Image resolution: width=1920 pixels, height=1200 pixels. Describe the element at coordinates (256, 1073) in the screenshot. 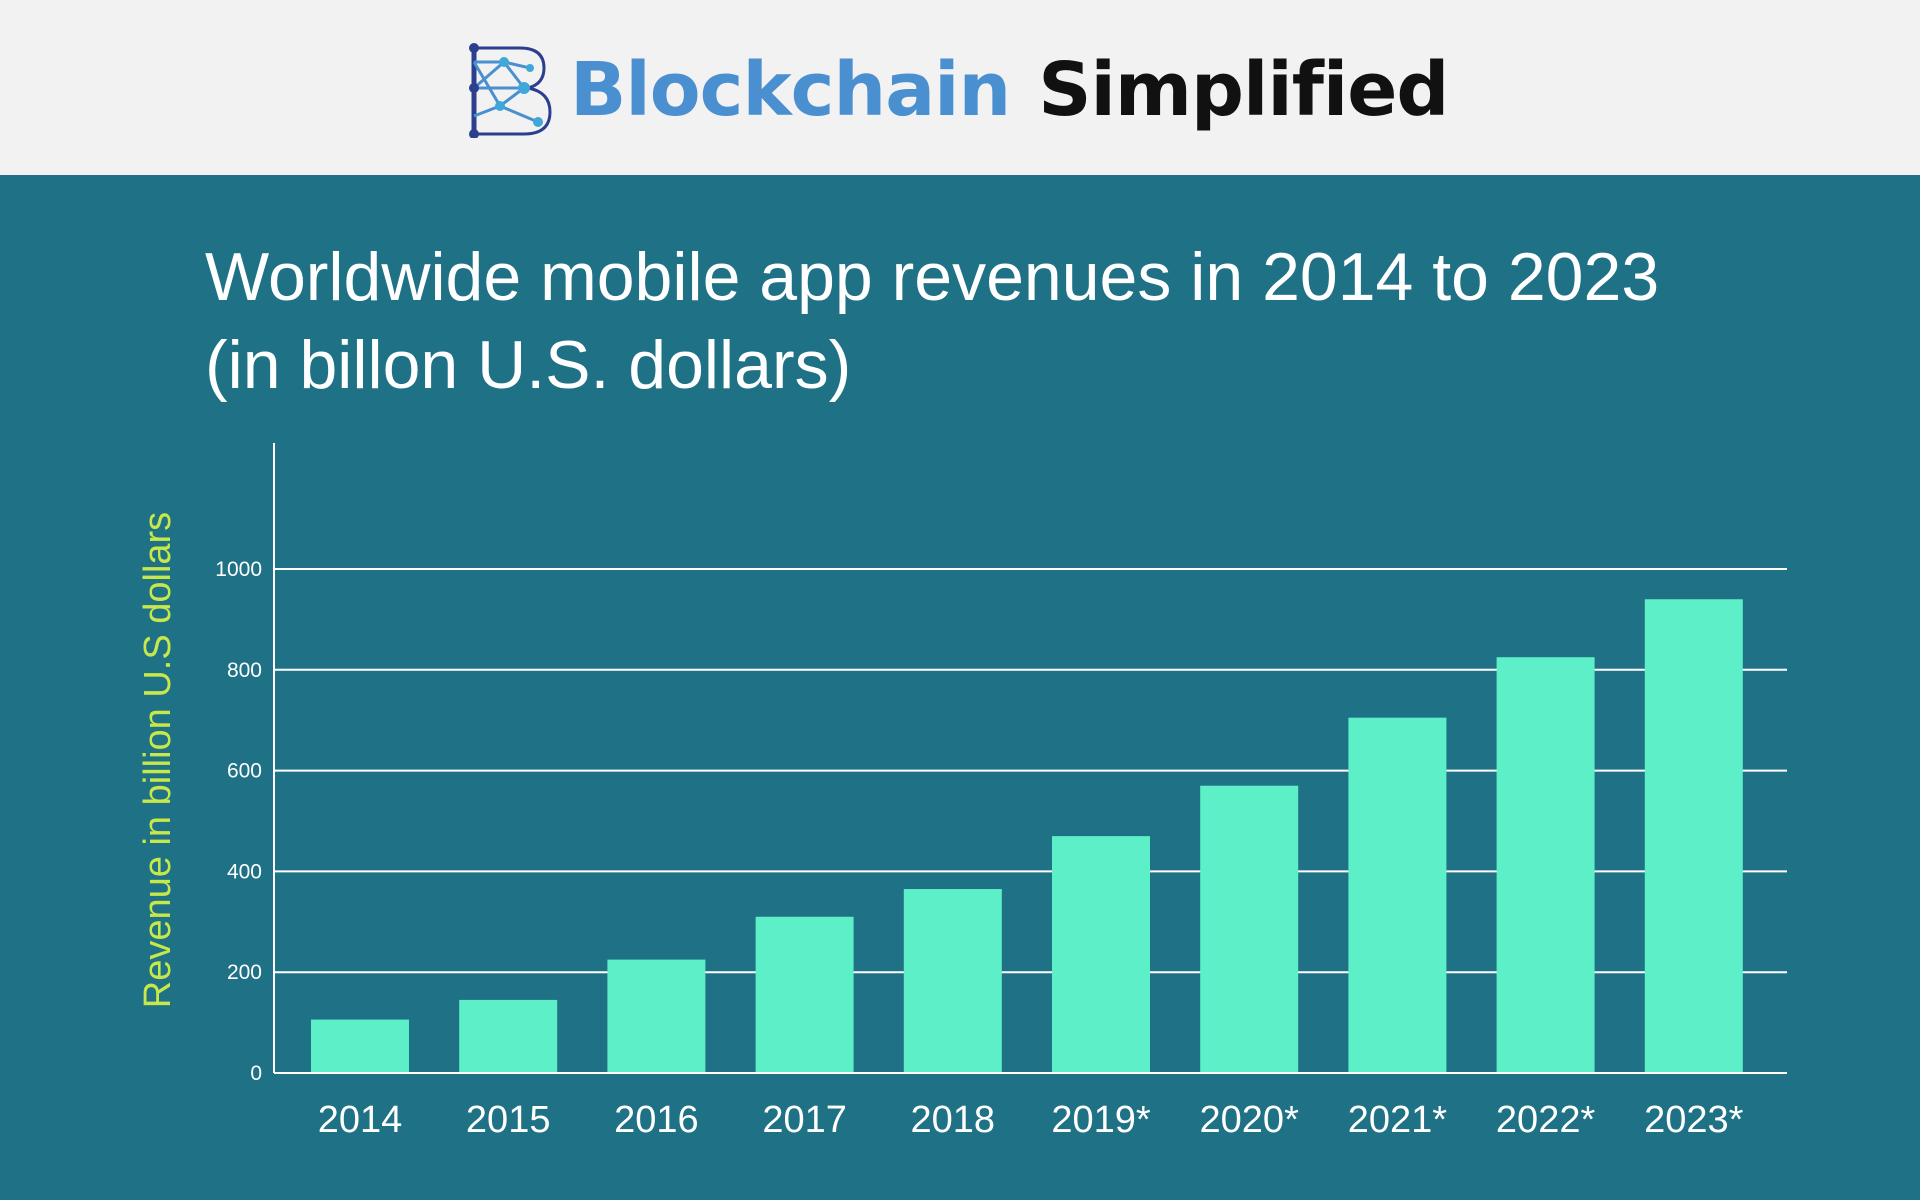

I see `y-tick-label: 0` at that location.